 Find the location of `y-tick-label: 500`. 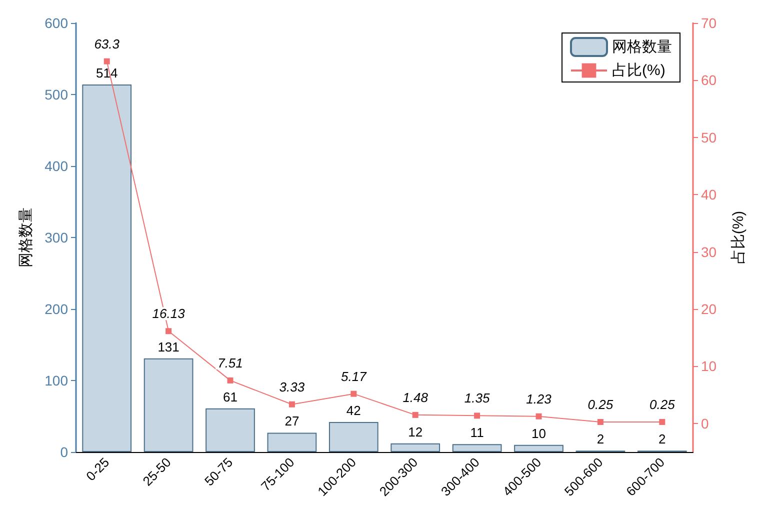

y-tick-label: 500 is located at coordinates (56, 94).